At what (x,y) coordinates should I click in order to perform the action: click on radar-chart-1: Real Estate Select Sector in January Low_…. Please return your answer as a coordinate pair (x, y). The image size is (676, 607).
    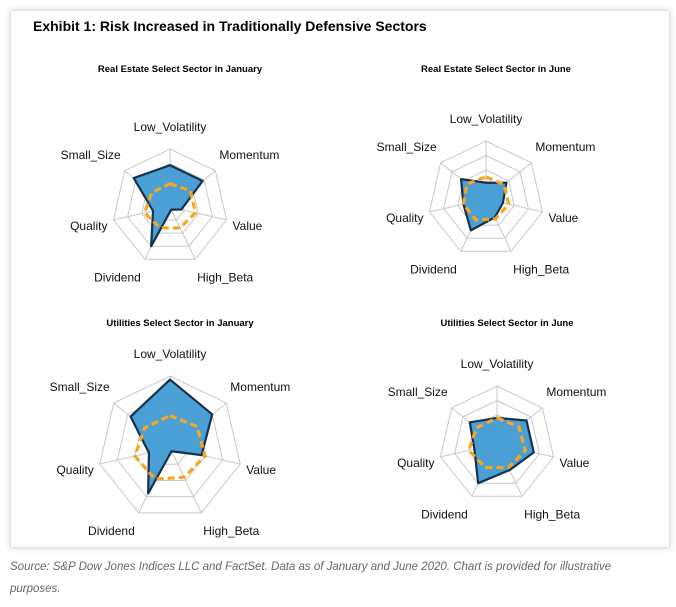
    Looking at the image, I should click on (170, 174).